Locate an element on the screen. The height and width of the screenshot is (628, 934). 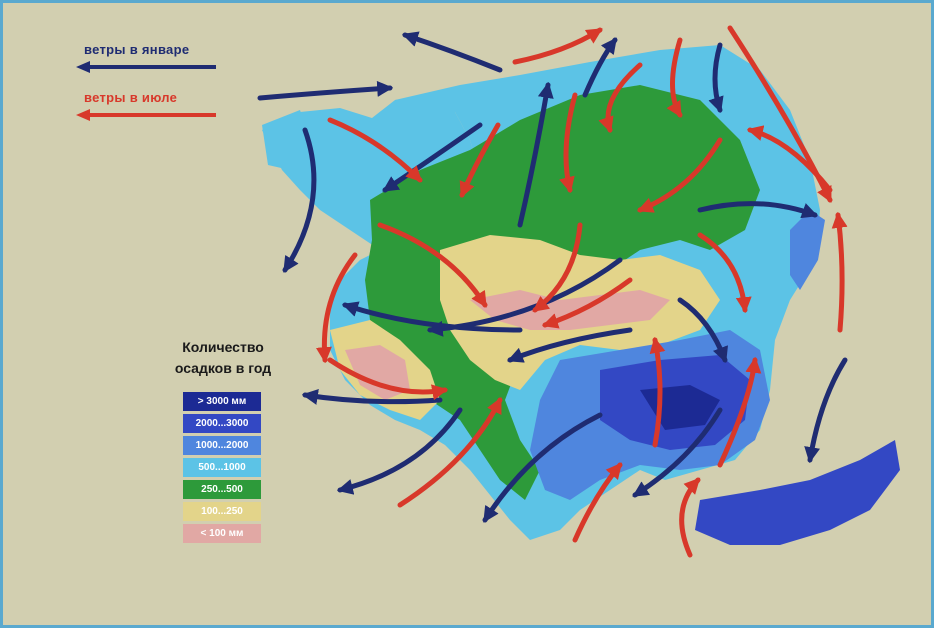
land-islands is located at coordinates (797, 492).